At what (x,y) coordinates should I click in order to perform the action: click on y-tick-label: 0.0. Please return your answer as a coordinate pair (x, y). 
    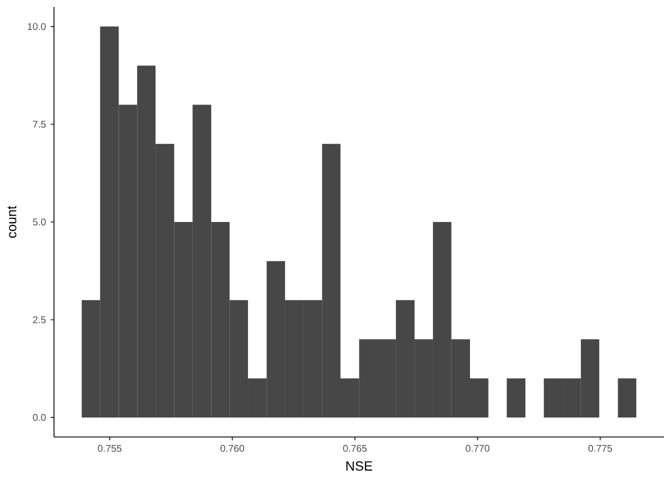
    Looking at the image, I should click on (39, 417).